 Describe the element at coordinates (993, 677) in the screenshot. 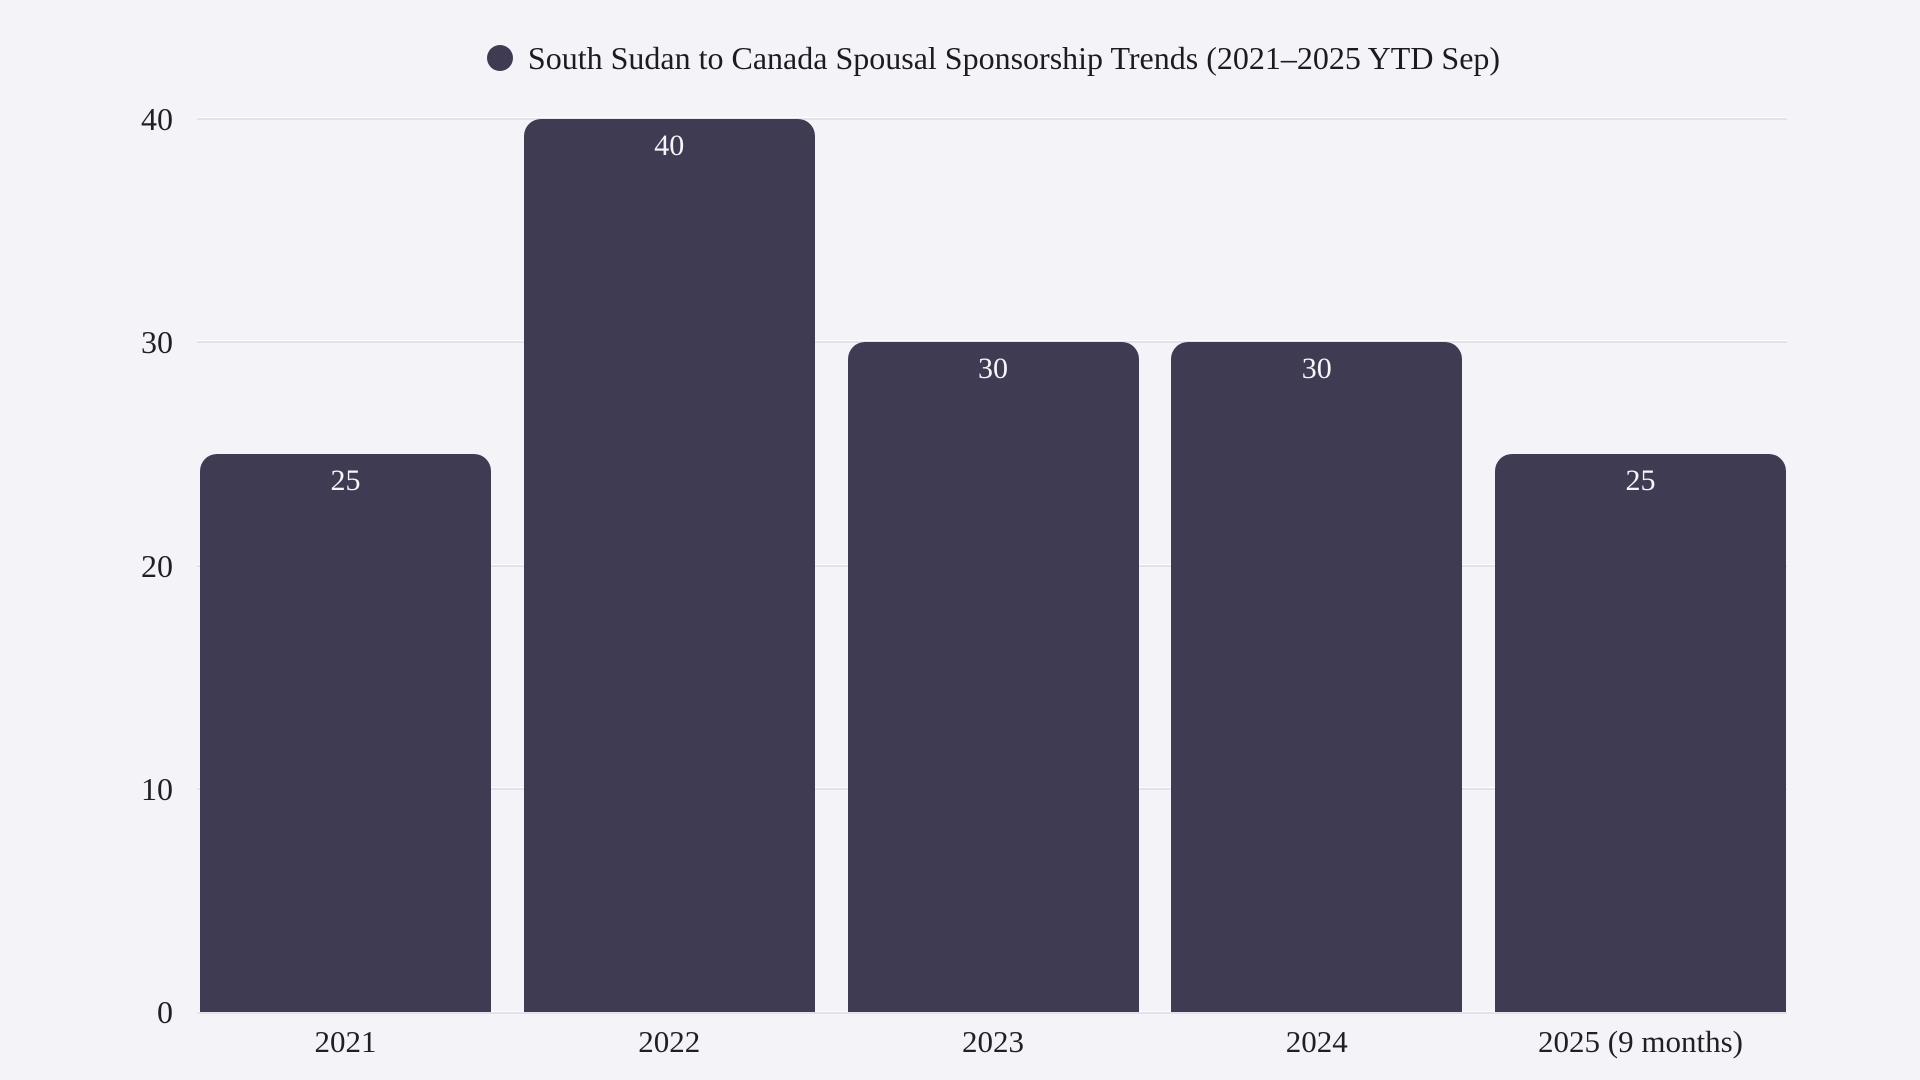

I see `bar-2023: 30` at that location.